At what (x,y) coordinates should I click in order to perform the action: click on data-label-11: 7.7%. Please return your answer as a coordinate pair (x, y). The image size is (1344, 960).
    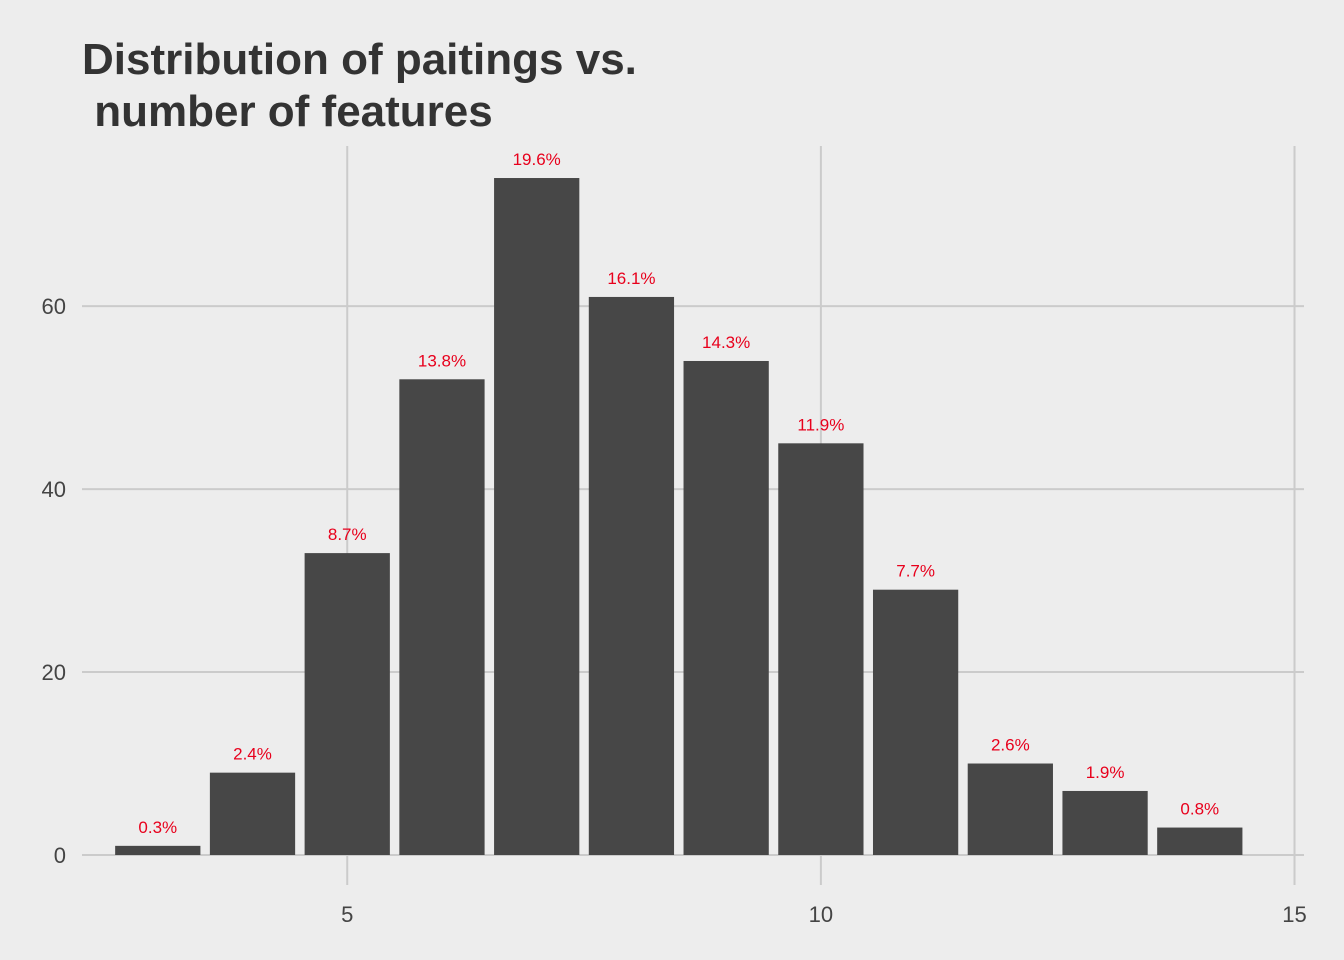
    Looking at the image, I should click on (915, 571).